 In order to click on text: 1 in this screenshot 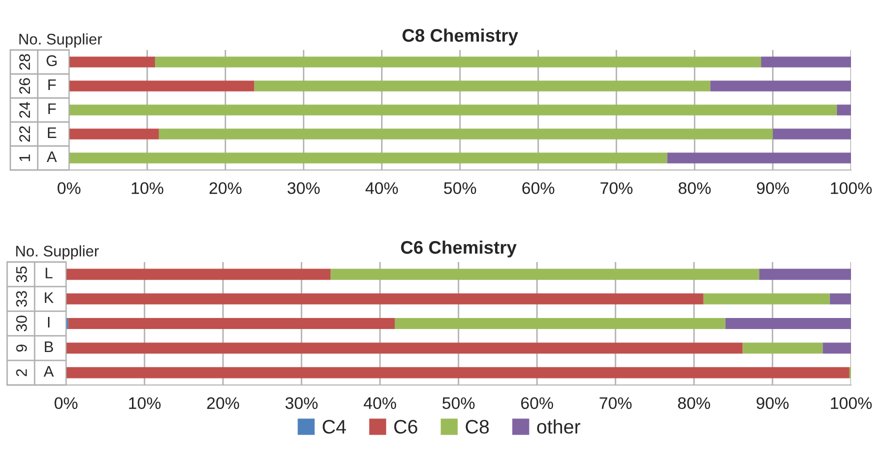, I will do `click(24, 158)`.